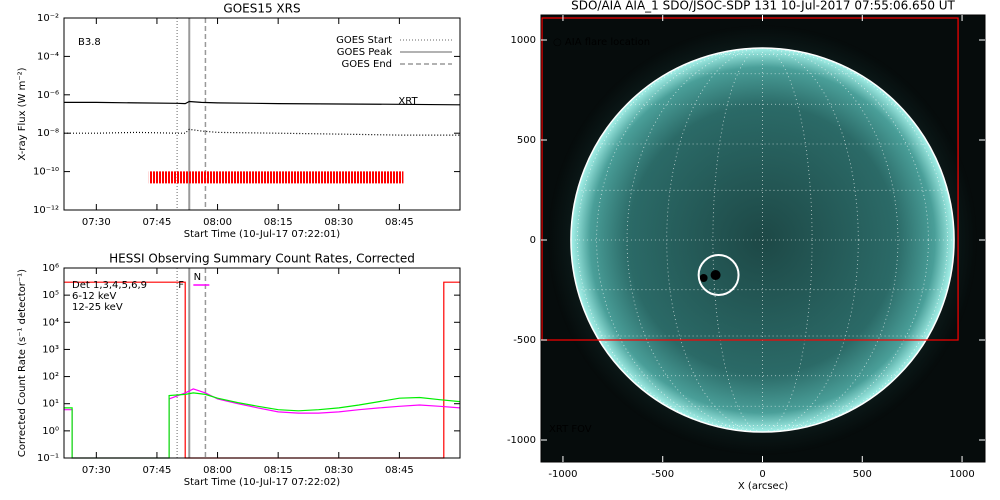  I want to click on y-tick-label: 10⁶, so click(50, 268).